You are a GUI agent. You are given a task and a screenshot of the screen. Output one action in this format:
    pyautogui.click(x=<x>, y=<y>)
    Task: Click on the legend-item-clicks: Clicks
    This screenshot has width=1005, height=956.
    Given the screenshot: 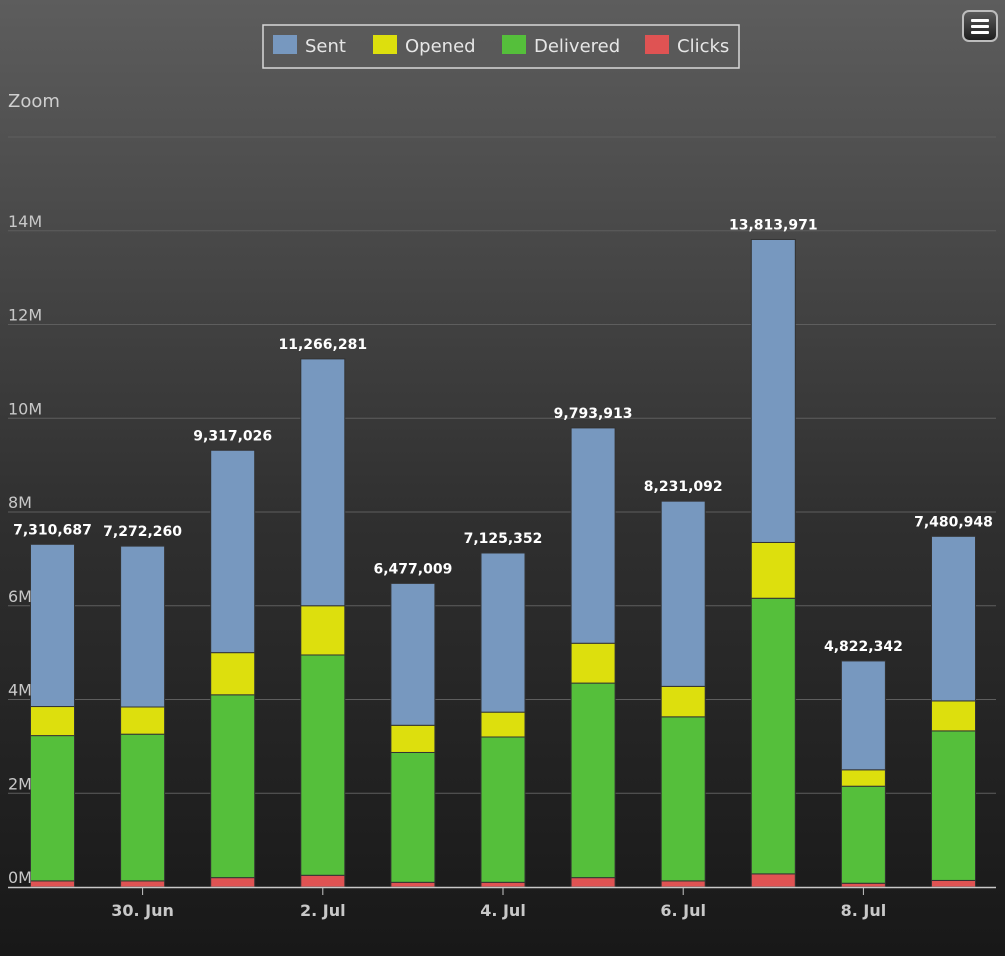 What is the action you would take?
    pyautogui.click(x=687, y=46)
    